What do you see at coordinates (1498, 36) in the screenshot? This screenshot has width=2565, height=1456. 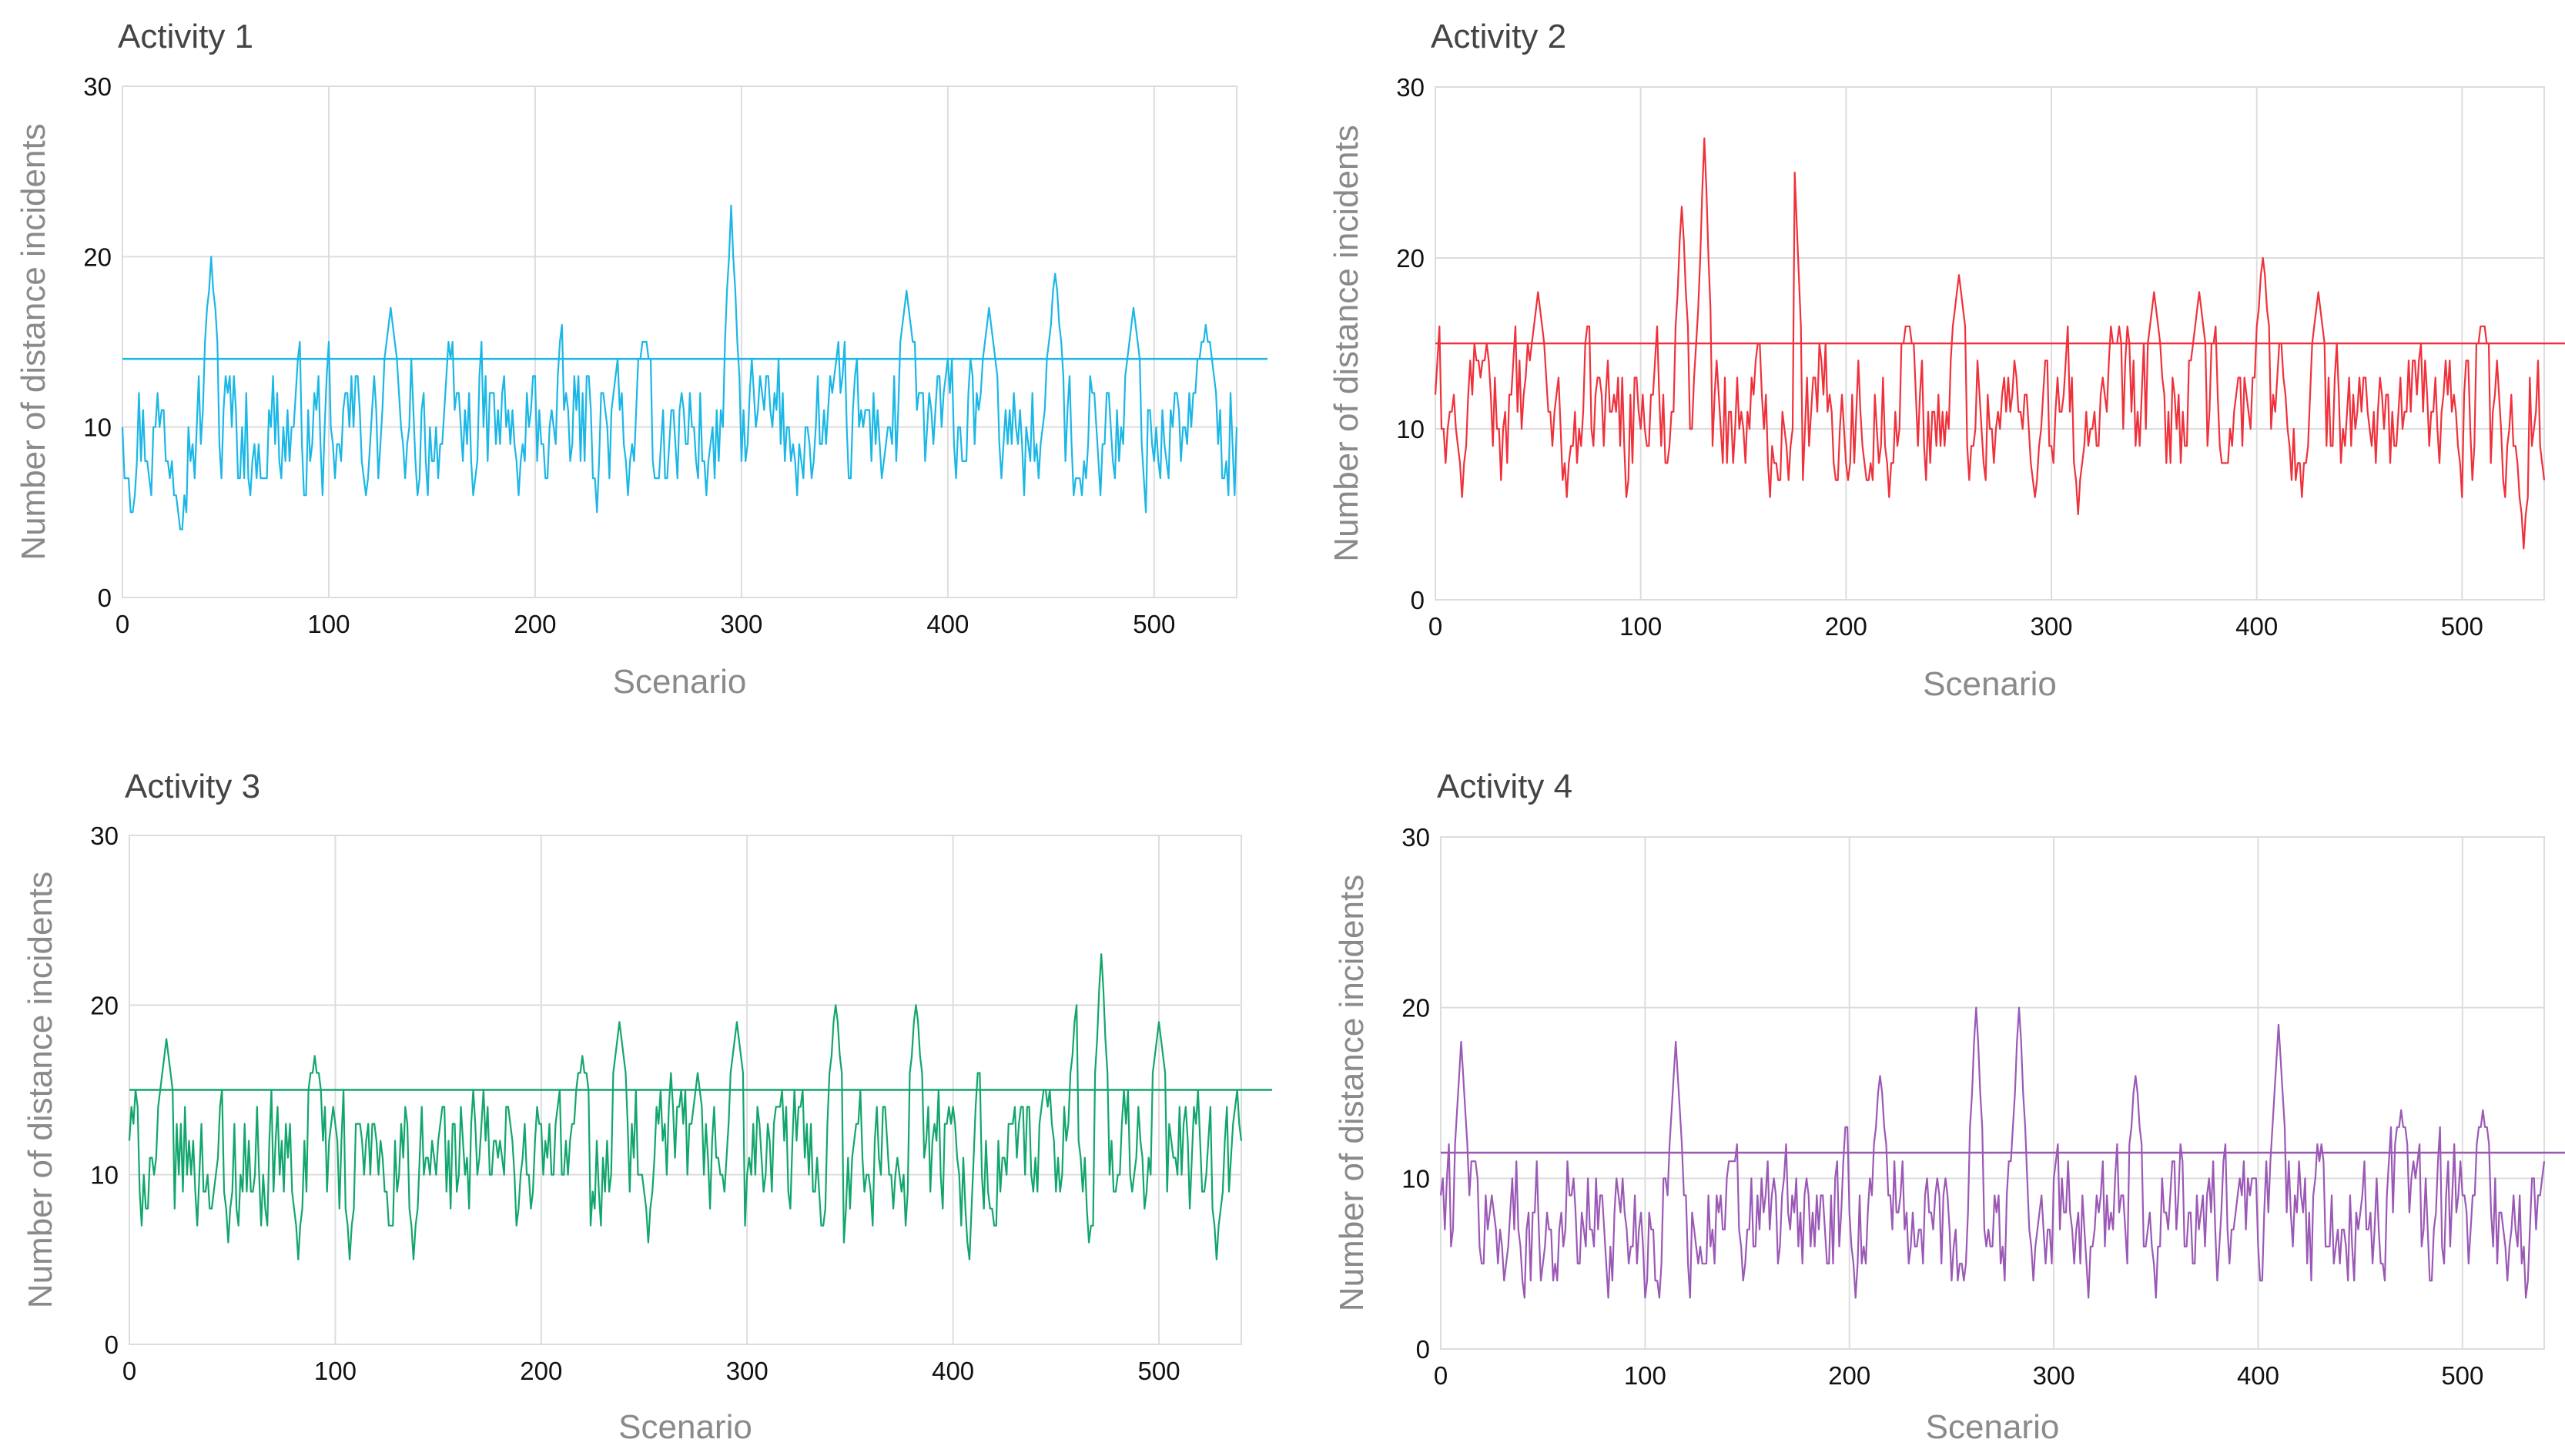 I see `chart-title: Activity 2` at bounding box center [1498, 36].